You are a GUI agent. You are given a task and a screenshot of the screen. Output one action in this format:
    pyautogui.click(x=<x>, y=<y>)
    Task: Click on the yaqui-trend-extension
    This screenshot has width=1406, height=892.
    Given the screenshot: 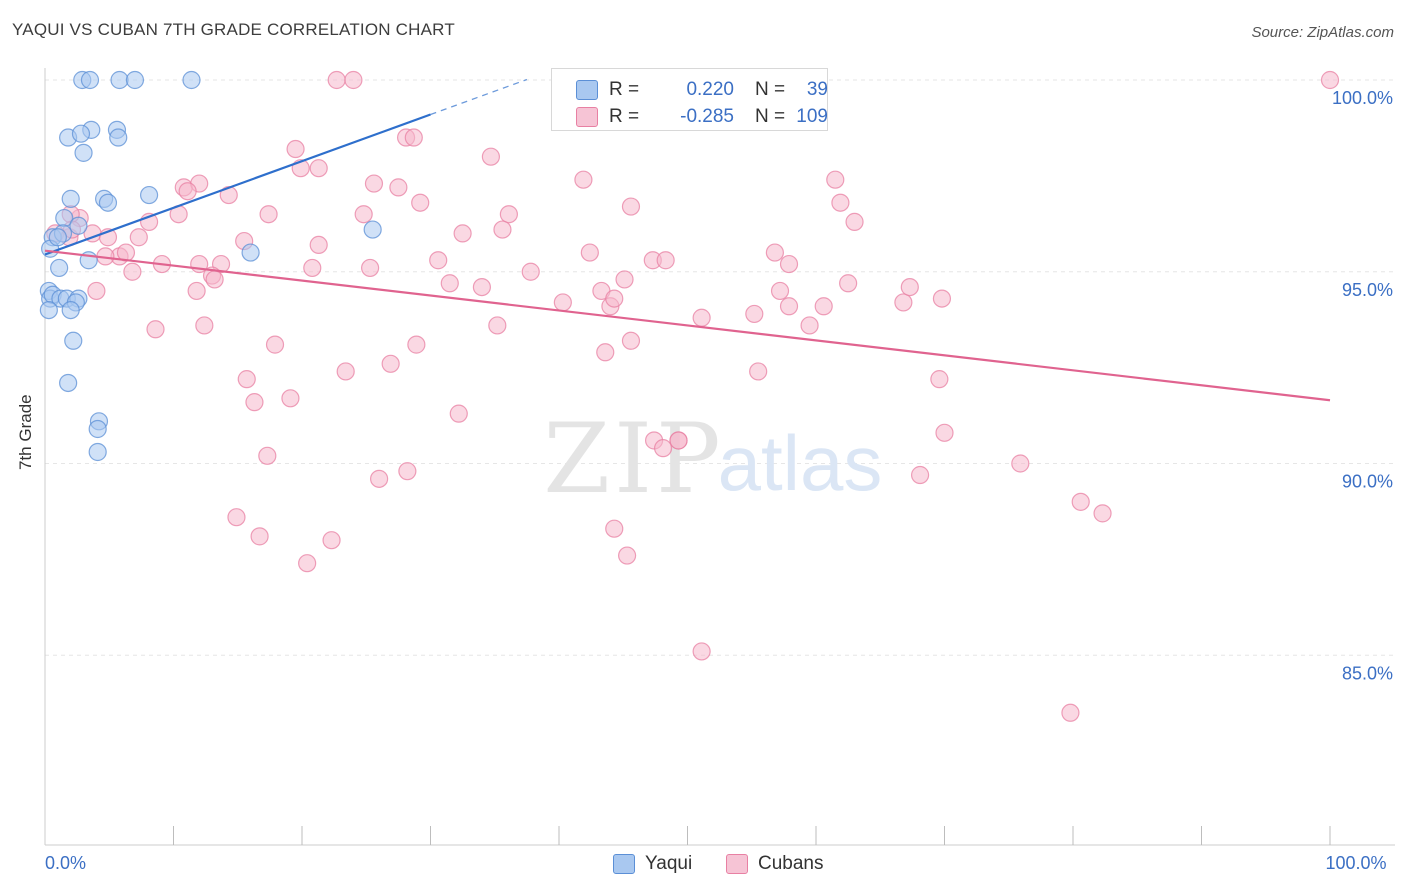 What is the action you would take?
    pyautogui.click(x=479, y=97)
    